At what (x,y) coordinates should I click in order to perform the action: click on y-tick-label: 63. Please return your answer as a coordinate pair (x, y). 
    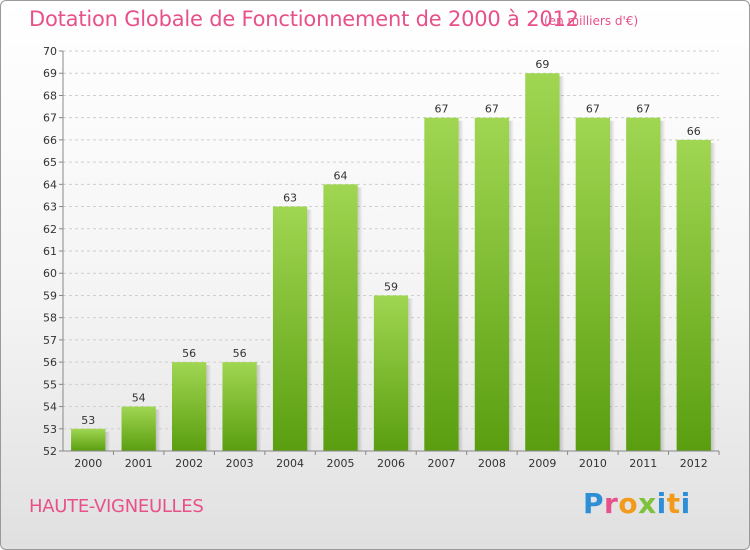
    Looking at the image, I should click on (50, 207).